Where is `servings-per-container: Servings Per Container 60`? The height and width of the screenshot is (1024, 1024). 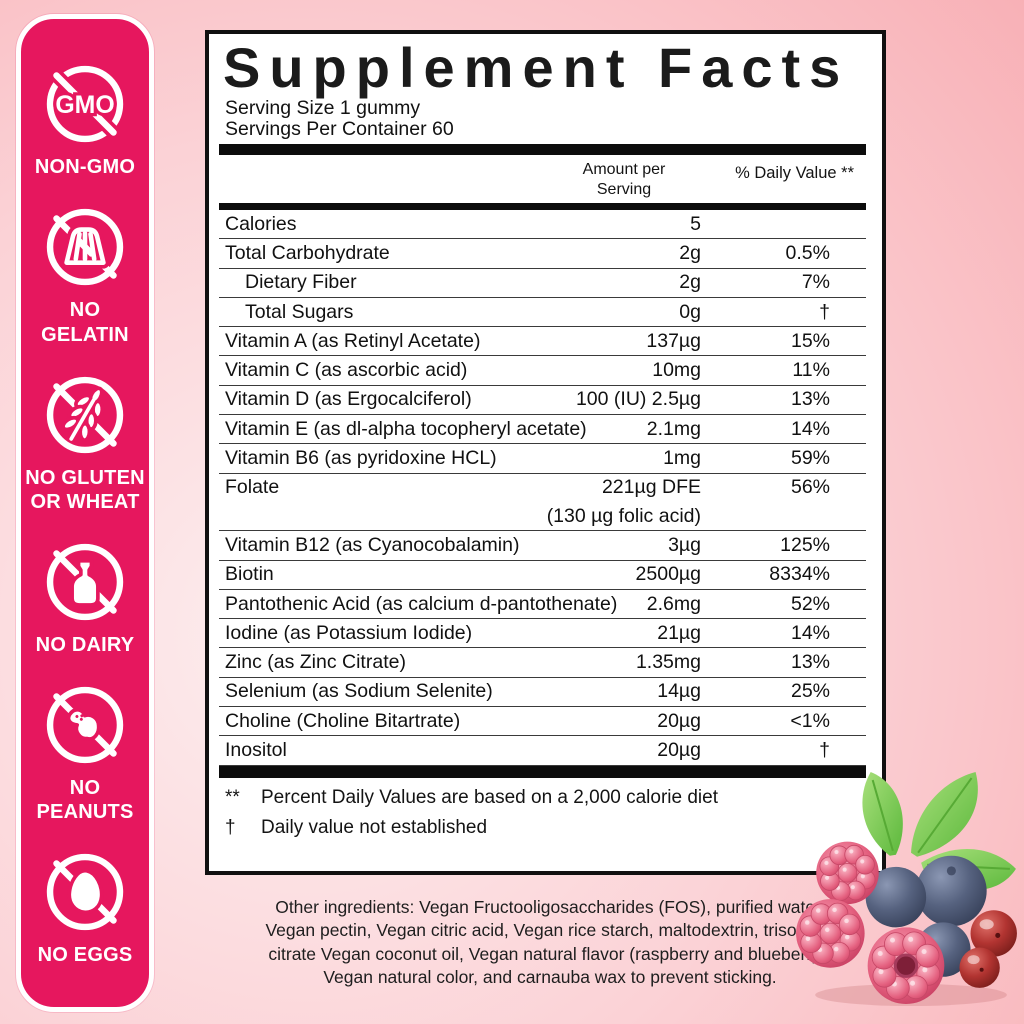
servings-per-container: Servings Per Container 60 is located at coordinates (339, 129).